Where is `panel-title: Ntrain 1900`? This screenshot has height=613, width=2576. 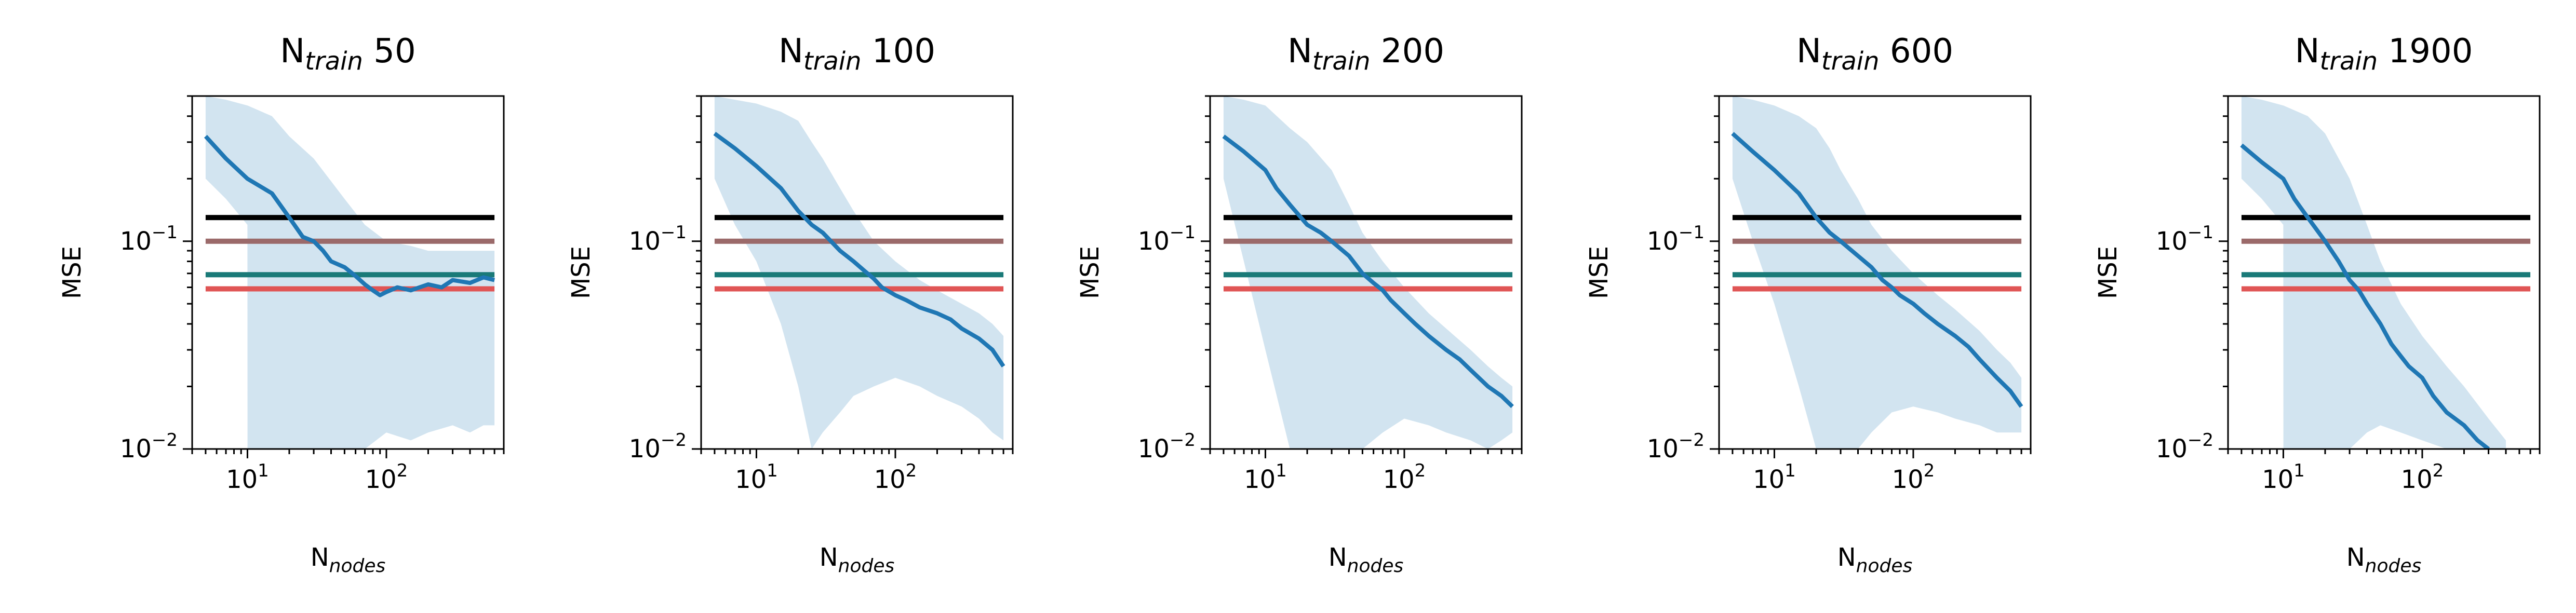 panel-title: Ntrain 1900 is located at coordinates (2384, 54).